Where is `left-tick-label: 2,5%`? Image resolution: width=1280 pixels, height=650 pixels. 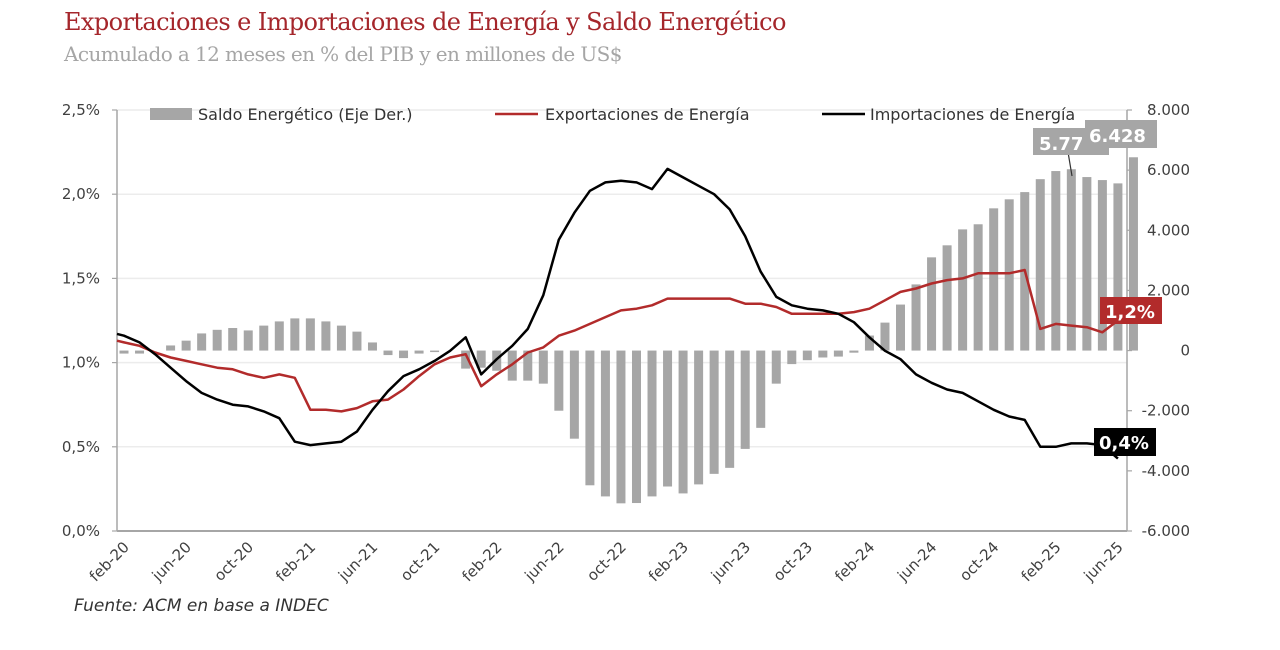
left-tick-label: 2,5% is located at coordinates (81, 110).